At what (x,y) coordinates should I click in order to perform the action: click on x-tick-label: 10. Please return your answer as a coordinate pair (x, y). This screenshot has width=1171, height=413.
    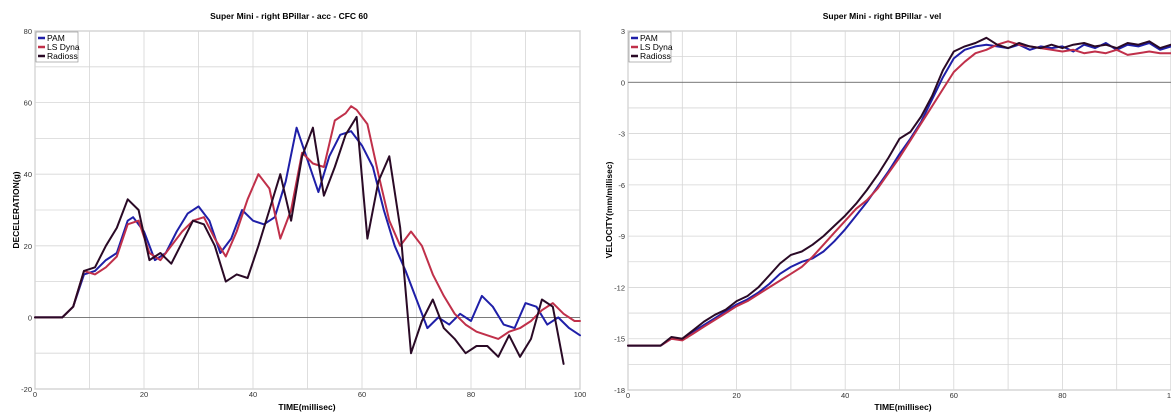
    Looking at the image, I should click on (1169, 395).